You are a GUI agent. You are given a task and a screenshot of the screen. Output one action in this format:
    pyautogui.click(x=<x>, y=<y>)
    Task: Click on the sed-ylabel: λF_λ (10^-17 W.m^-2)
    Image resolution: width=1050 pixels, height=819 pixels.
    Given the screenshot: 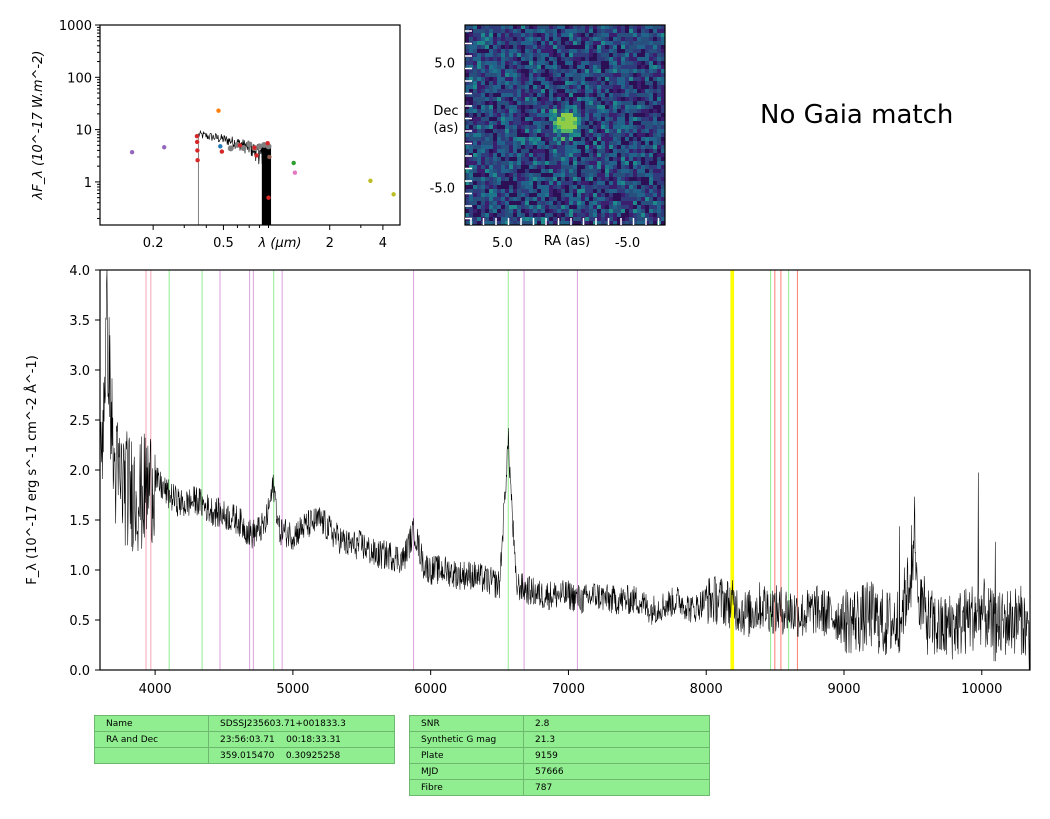 What is the action you would take?
    pyautogui.click(x=38, y=126)
    